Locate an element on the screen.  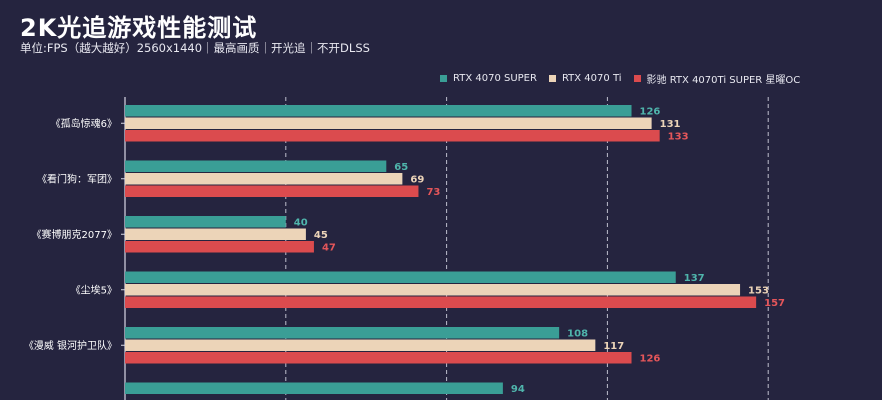
data-label-3-2: 157 is located at coordinates (774, 303).